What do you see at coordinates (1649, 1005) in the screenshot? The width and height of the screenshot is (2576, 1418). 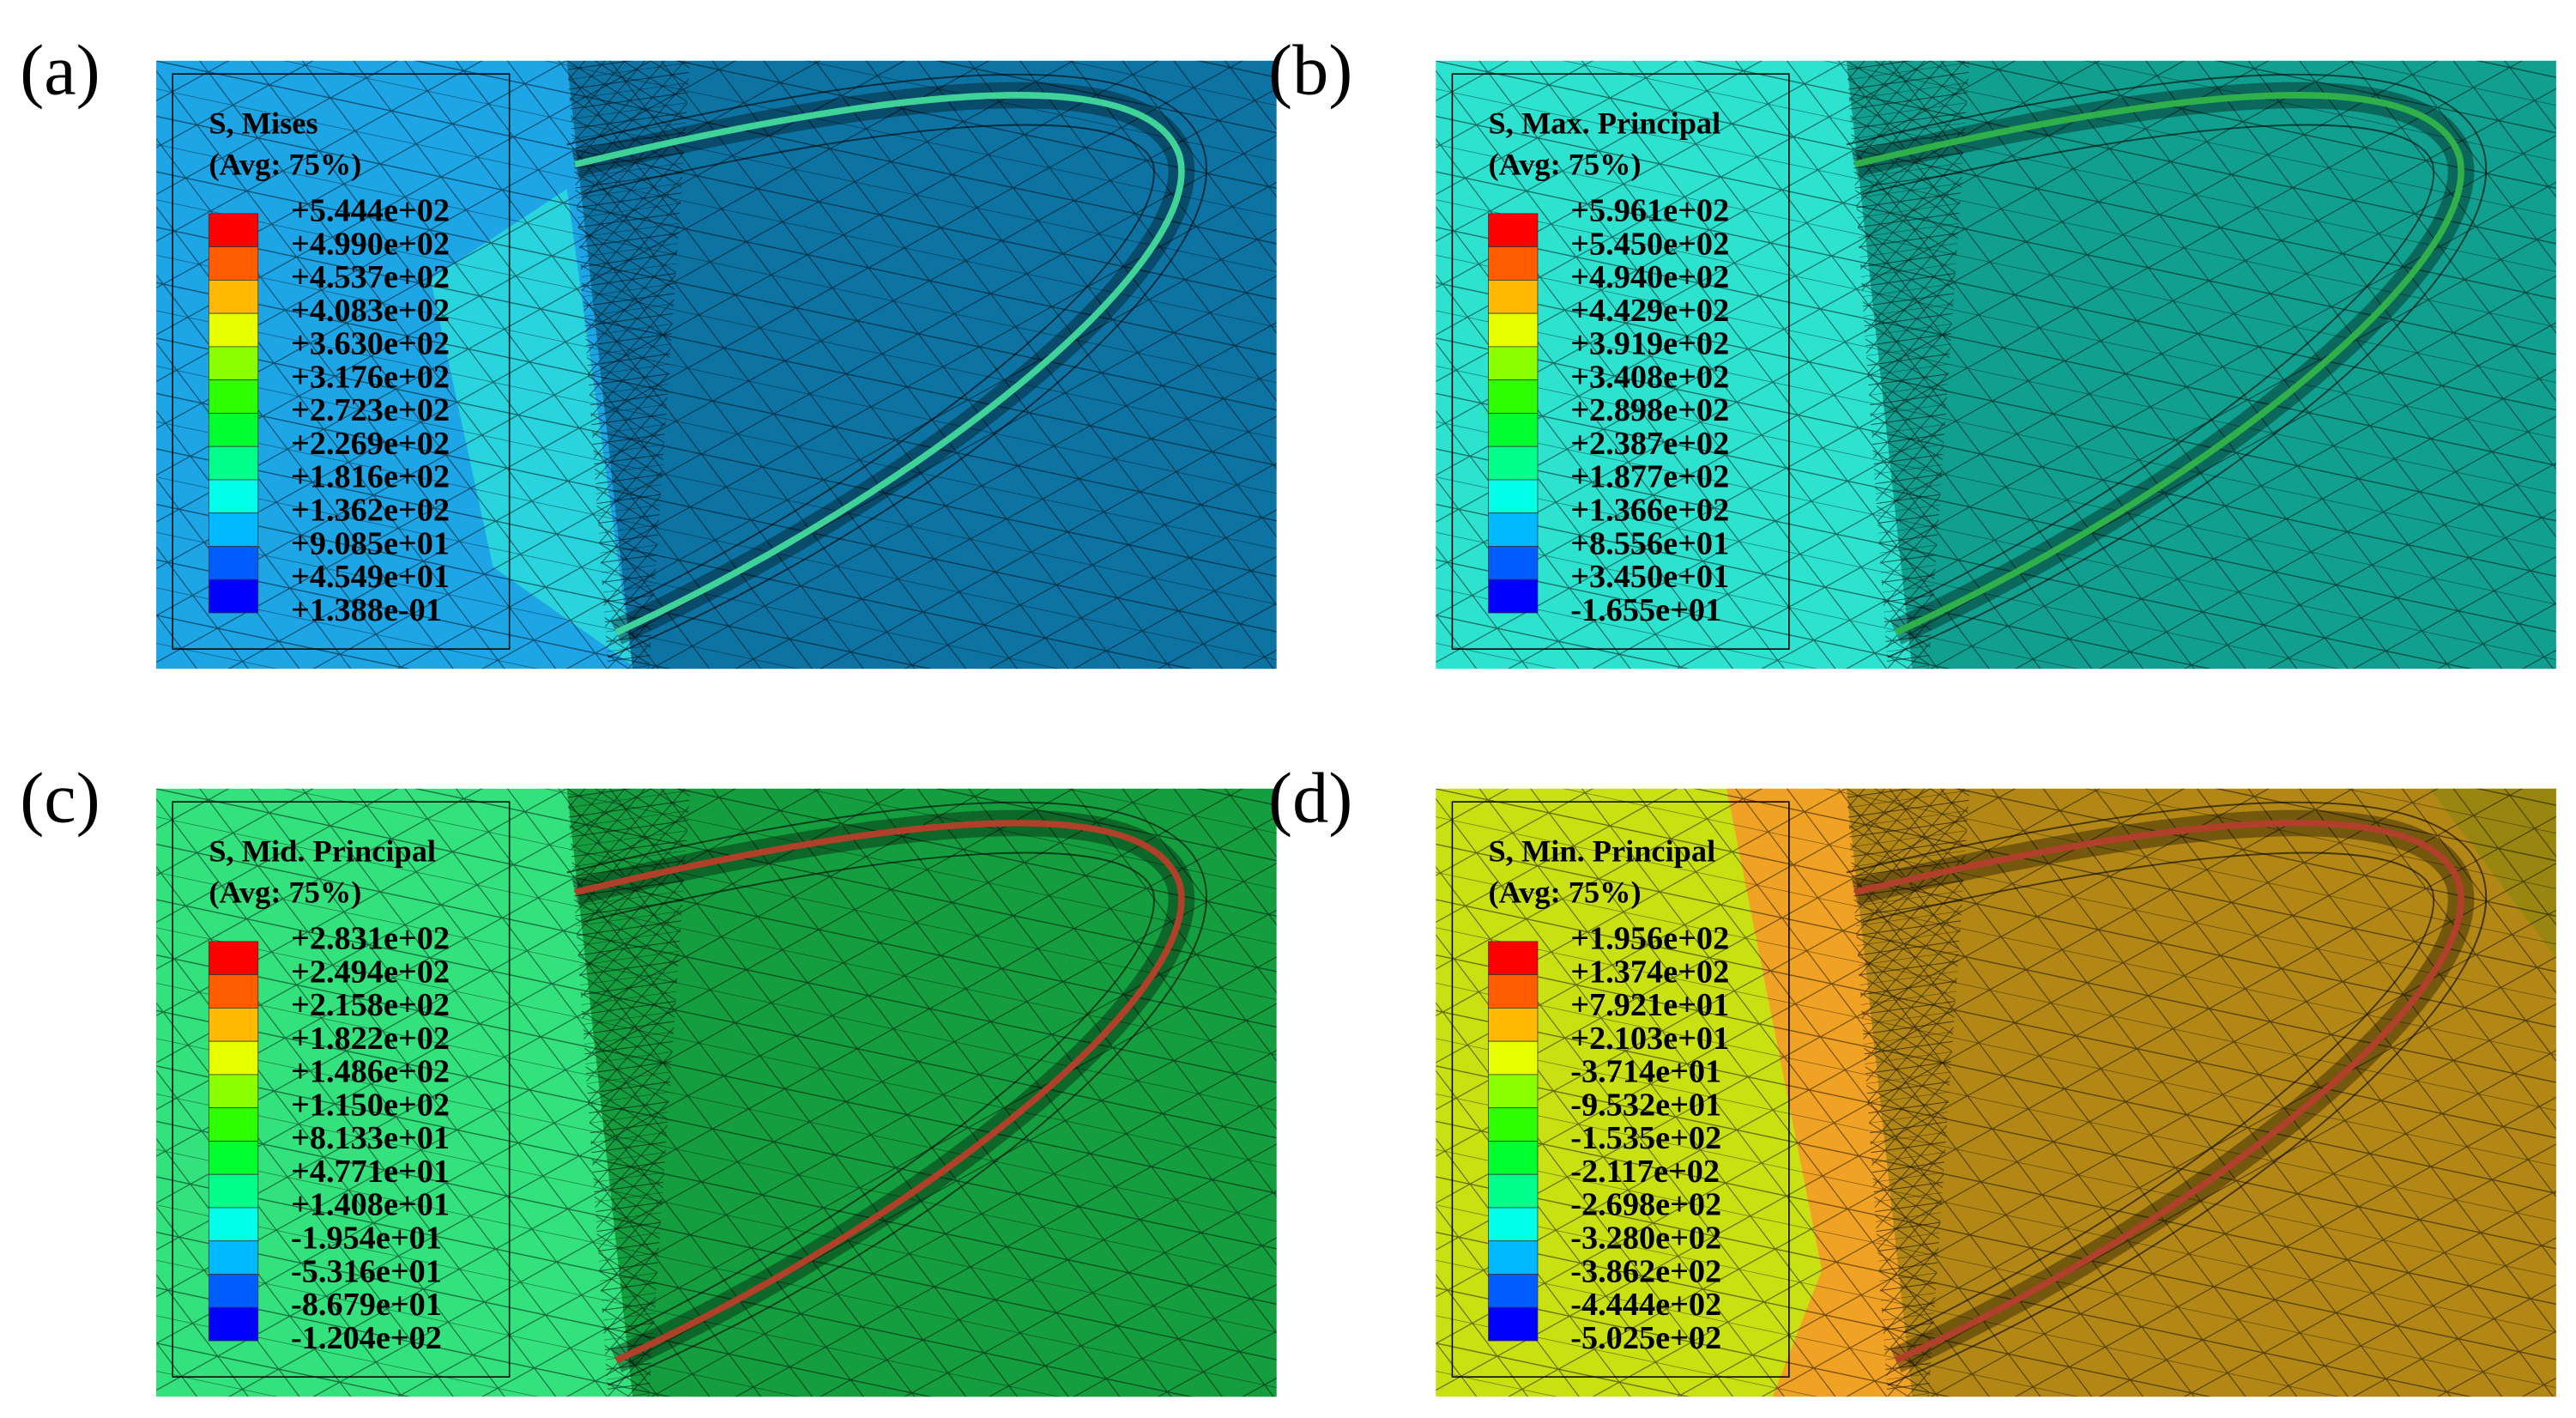 I see `legend-level: +7.921e+01` at bounding box center [1649, 1005].